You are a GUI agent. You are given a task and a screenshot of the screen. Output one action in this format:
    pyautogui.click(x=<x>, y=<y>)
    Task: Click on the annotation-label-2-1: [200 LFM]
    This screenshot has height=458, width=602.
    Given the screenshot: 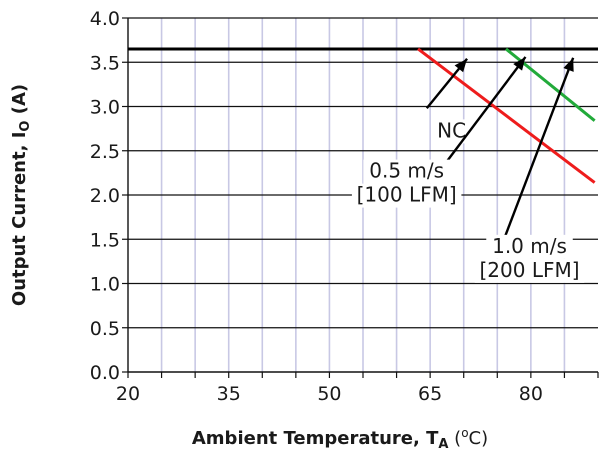 What is the action you would take?
    pyautogui.click(x=529, y=270)
    